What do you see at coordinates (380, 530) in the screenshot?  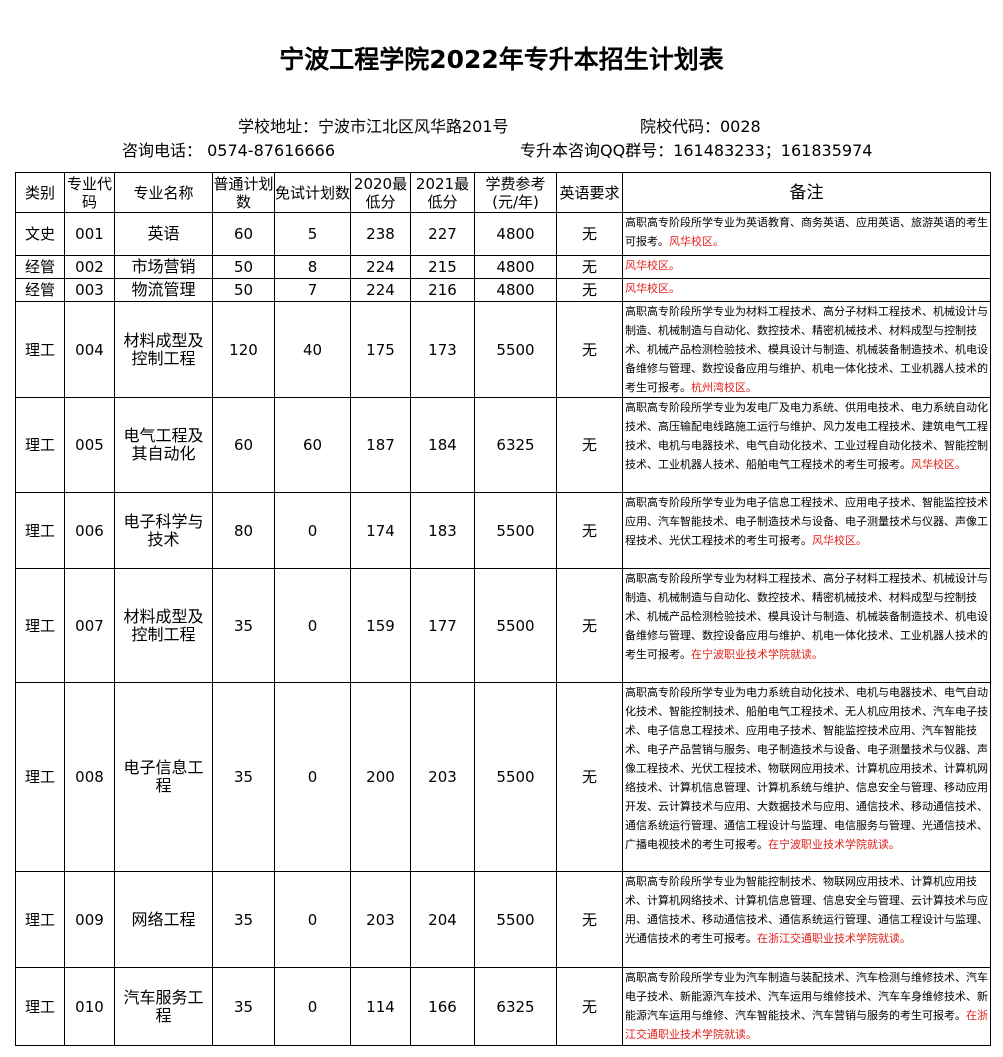 I see `cell-score-2020: 174` at bounding box center [380, 530].